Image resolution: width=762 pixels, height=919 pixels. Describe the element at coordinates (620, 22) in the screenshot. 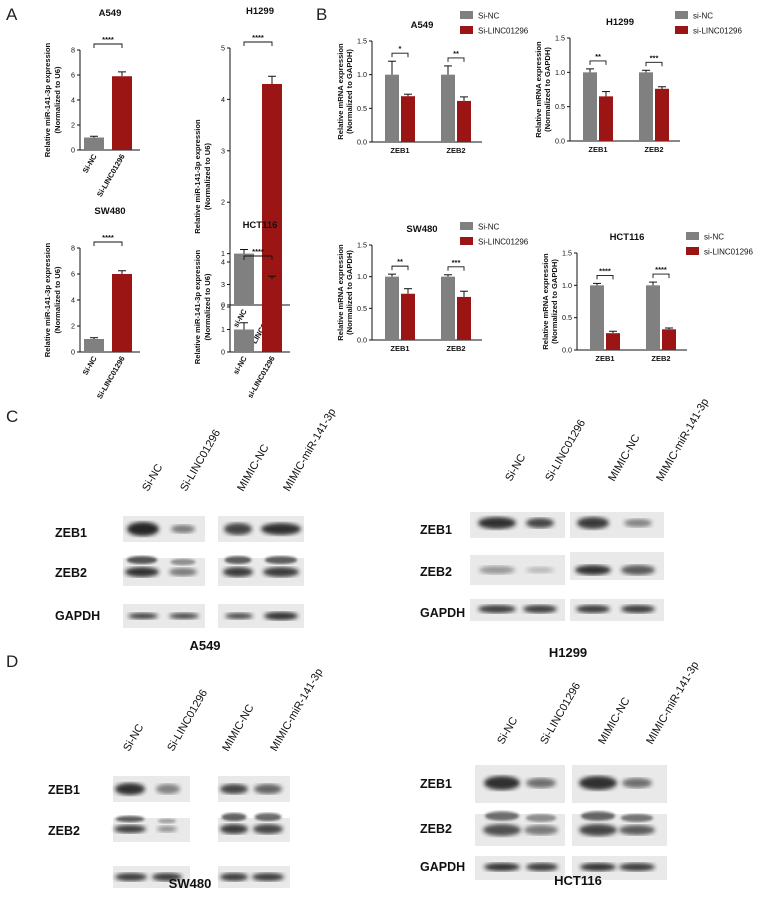

I see `chart-title: H1299` at that location.